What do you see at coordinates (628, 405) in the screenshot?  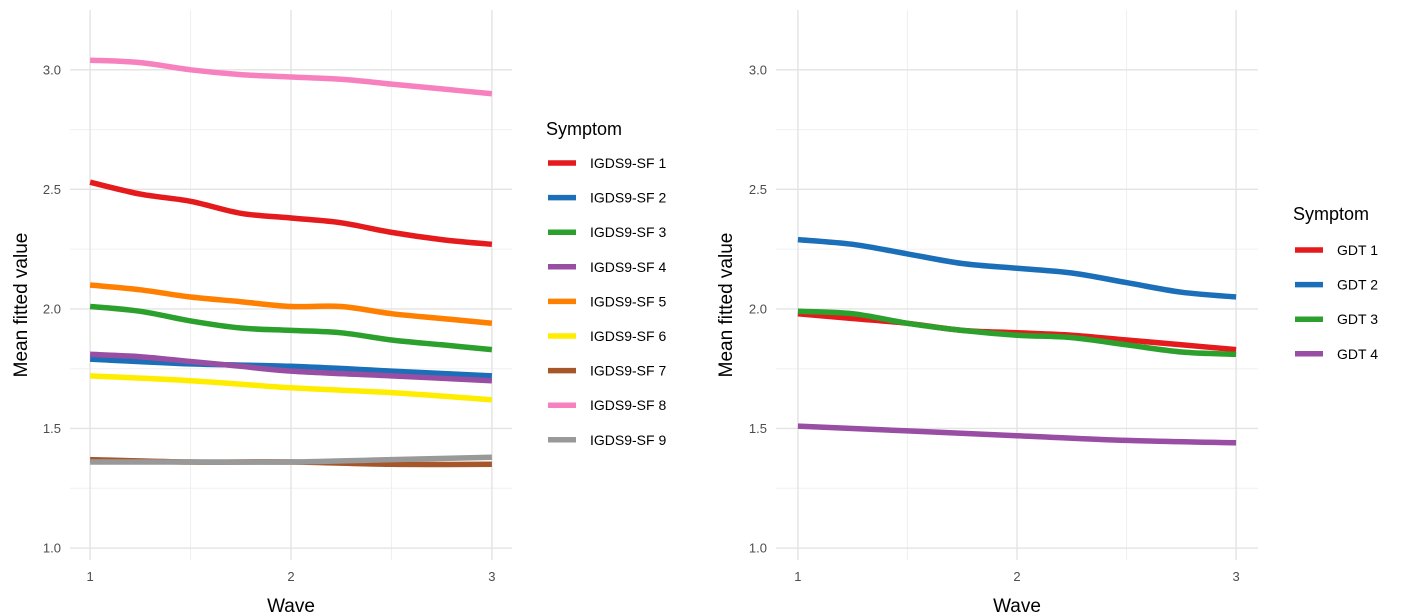 I see `legend-label: IGDS9-SF 8` at bounding box center [628, 405].